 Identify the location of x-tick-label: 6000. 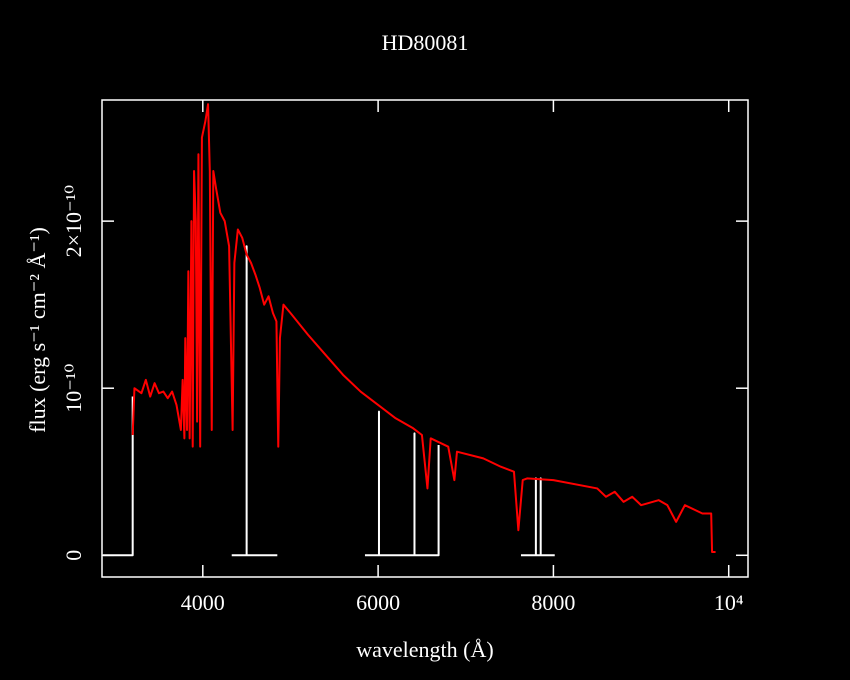
(378, 602).